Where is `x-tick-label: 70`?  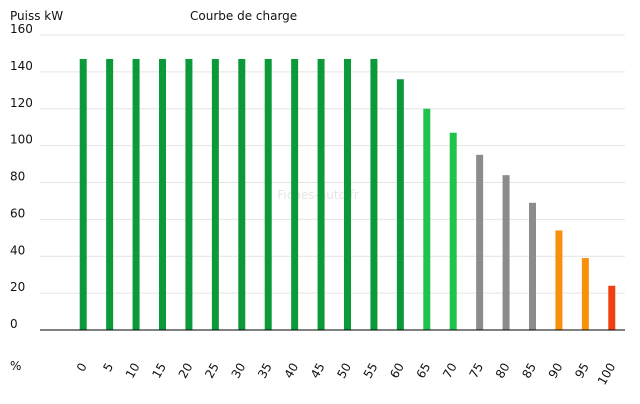
x-tick-label: 70 is located at coordinates (450, 371).